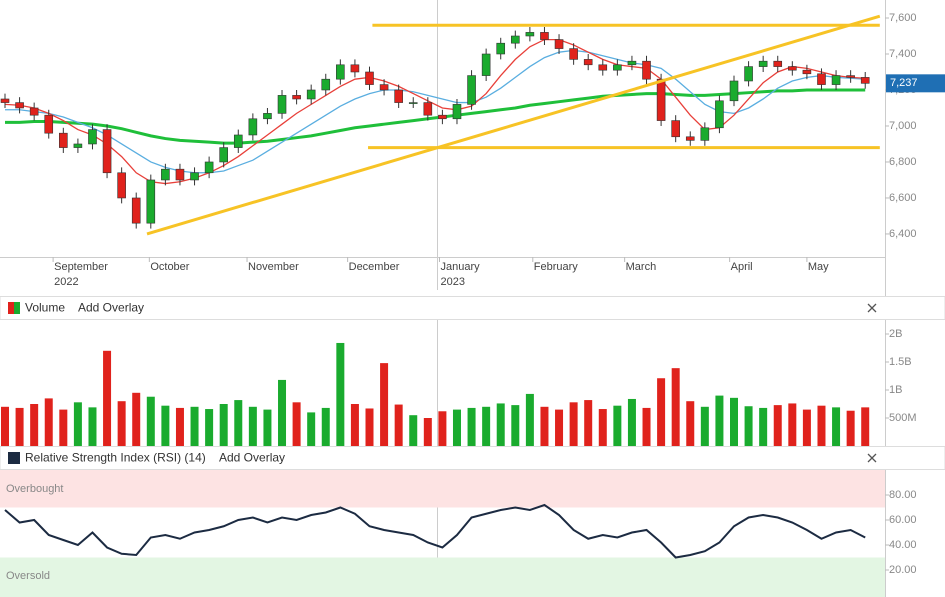  I want to click on x-year-label: 2022, so click(66, 282).